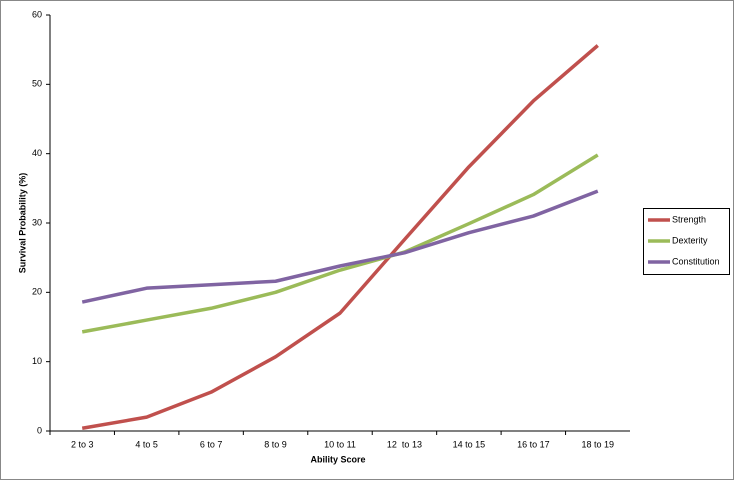 This screenshot has height=480, width=734. What do you see at coordinates (37, 14) in the screenshot?
I see `y-tick-label: 60` at bounding box center [37, 14].